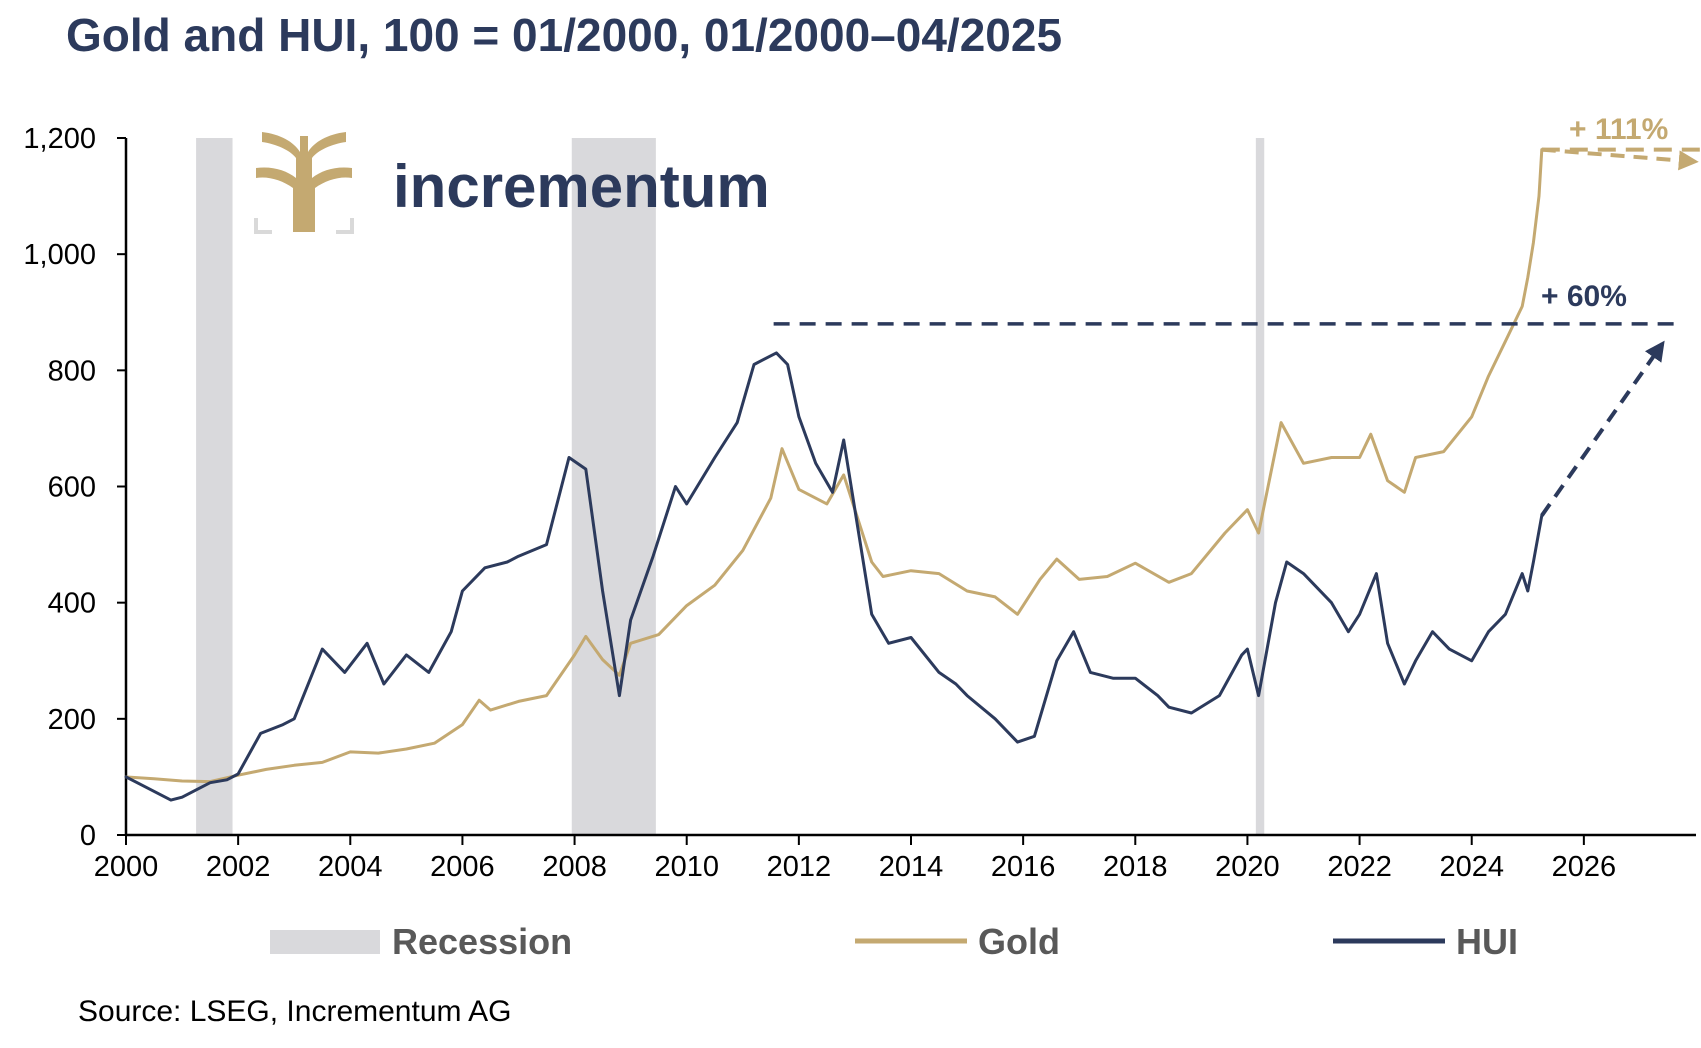  Describe the element at coordinates (1019, 941) in the screenshot. I see `legend-gold-label: Gold` at that location.